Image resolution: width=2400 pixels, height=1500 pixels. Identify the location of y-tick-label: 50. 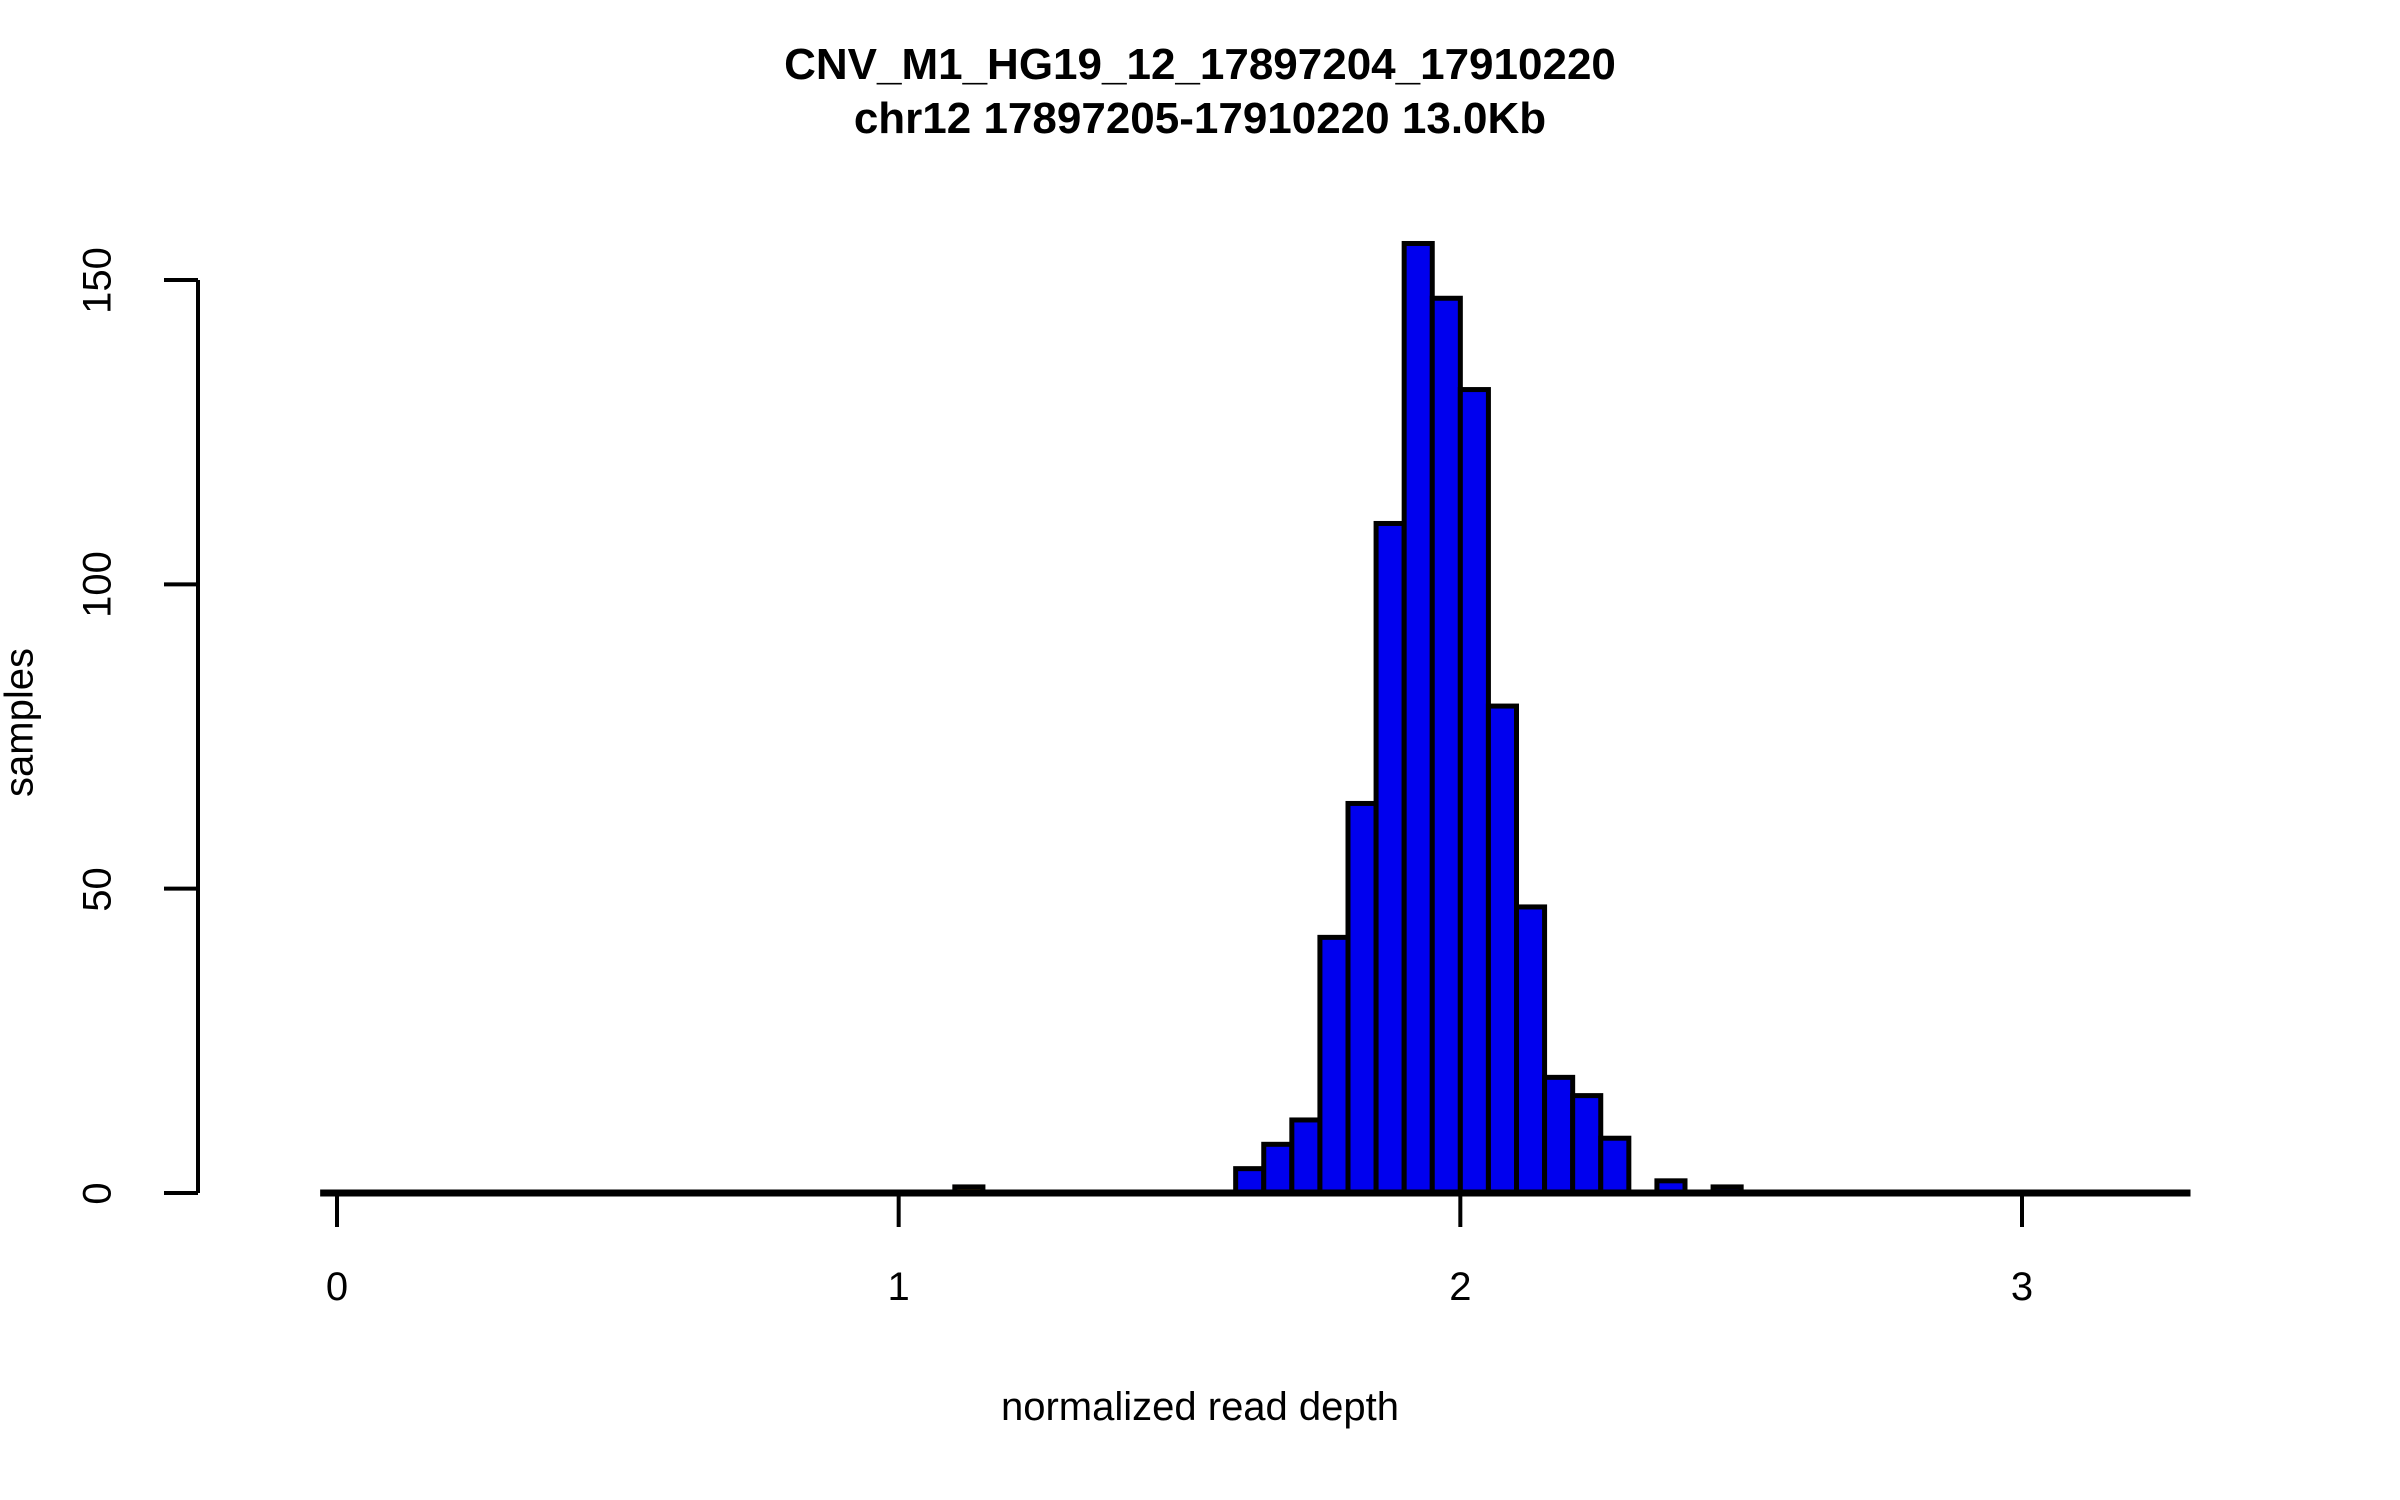
(97, 889).